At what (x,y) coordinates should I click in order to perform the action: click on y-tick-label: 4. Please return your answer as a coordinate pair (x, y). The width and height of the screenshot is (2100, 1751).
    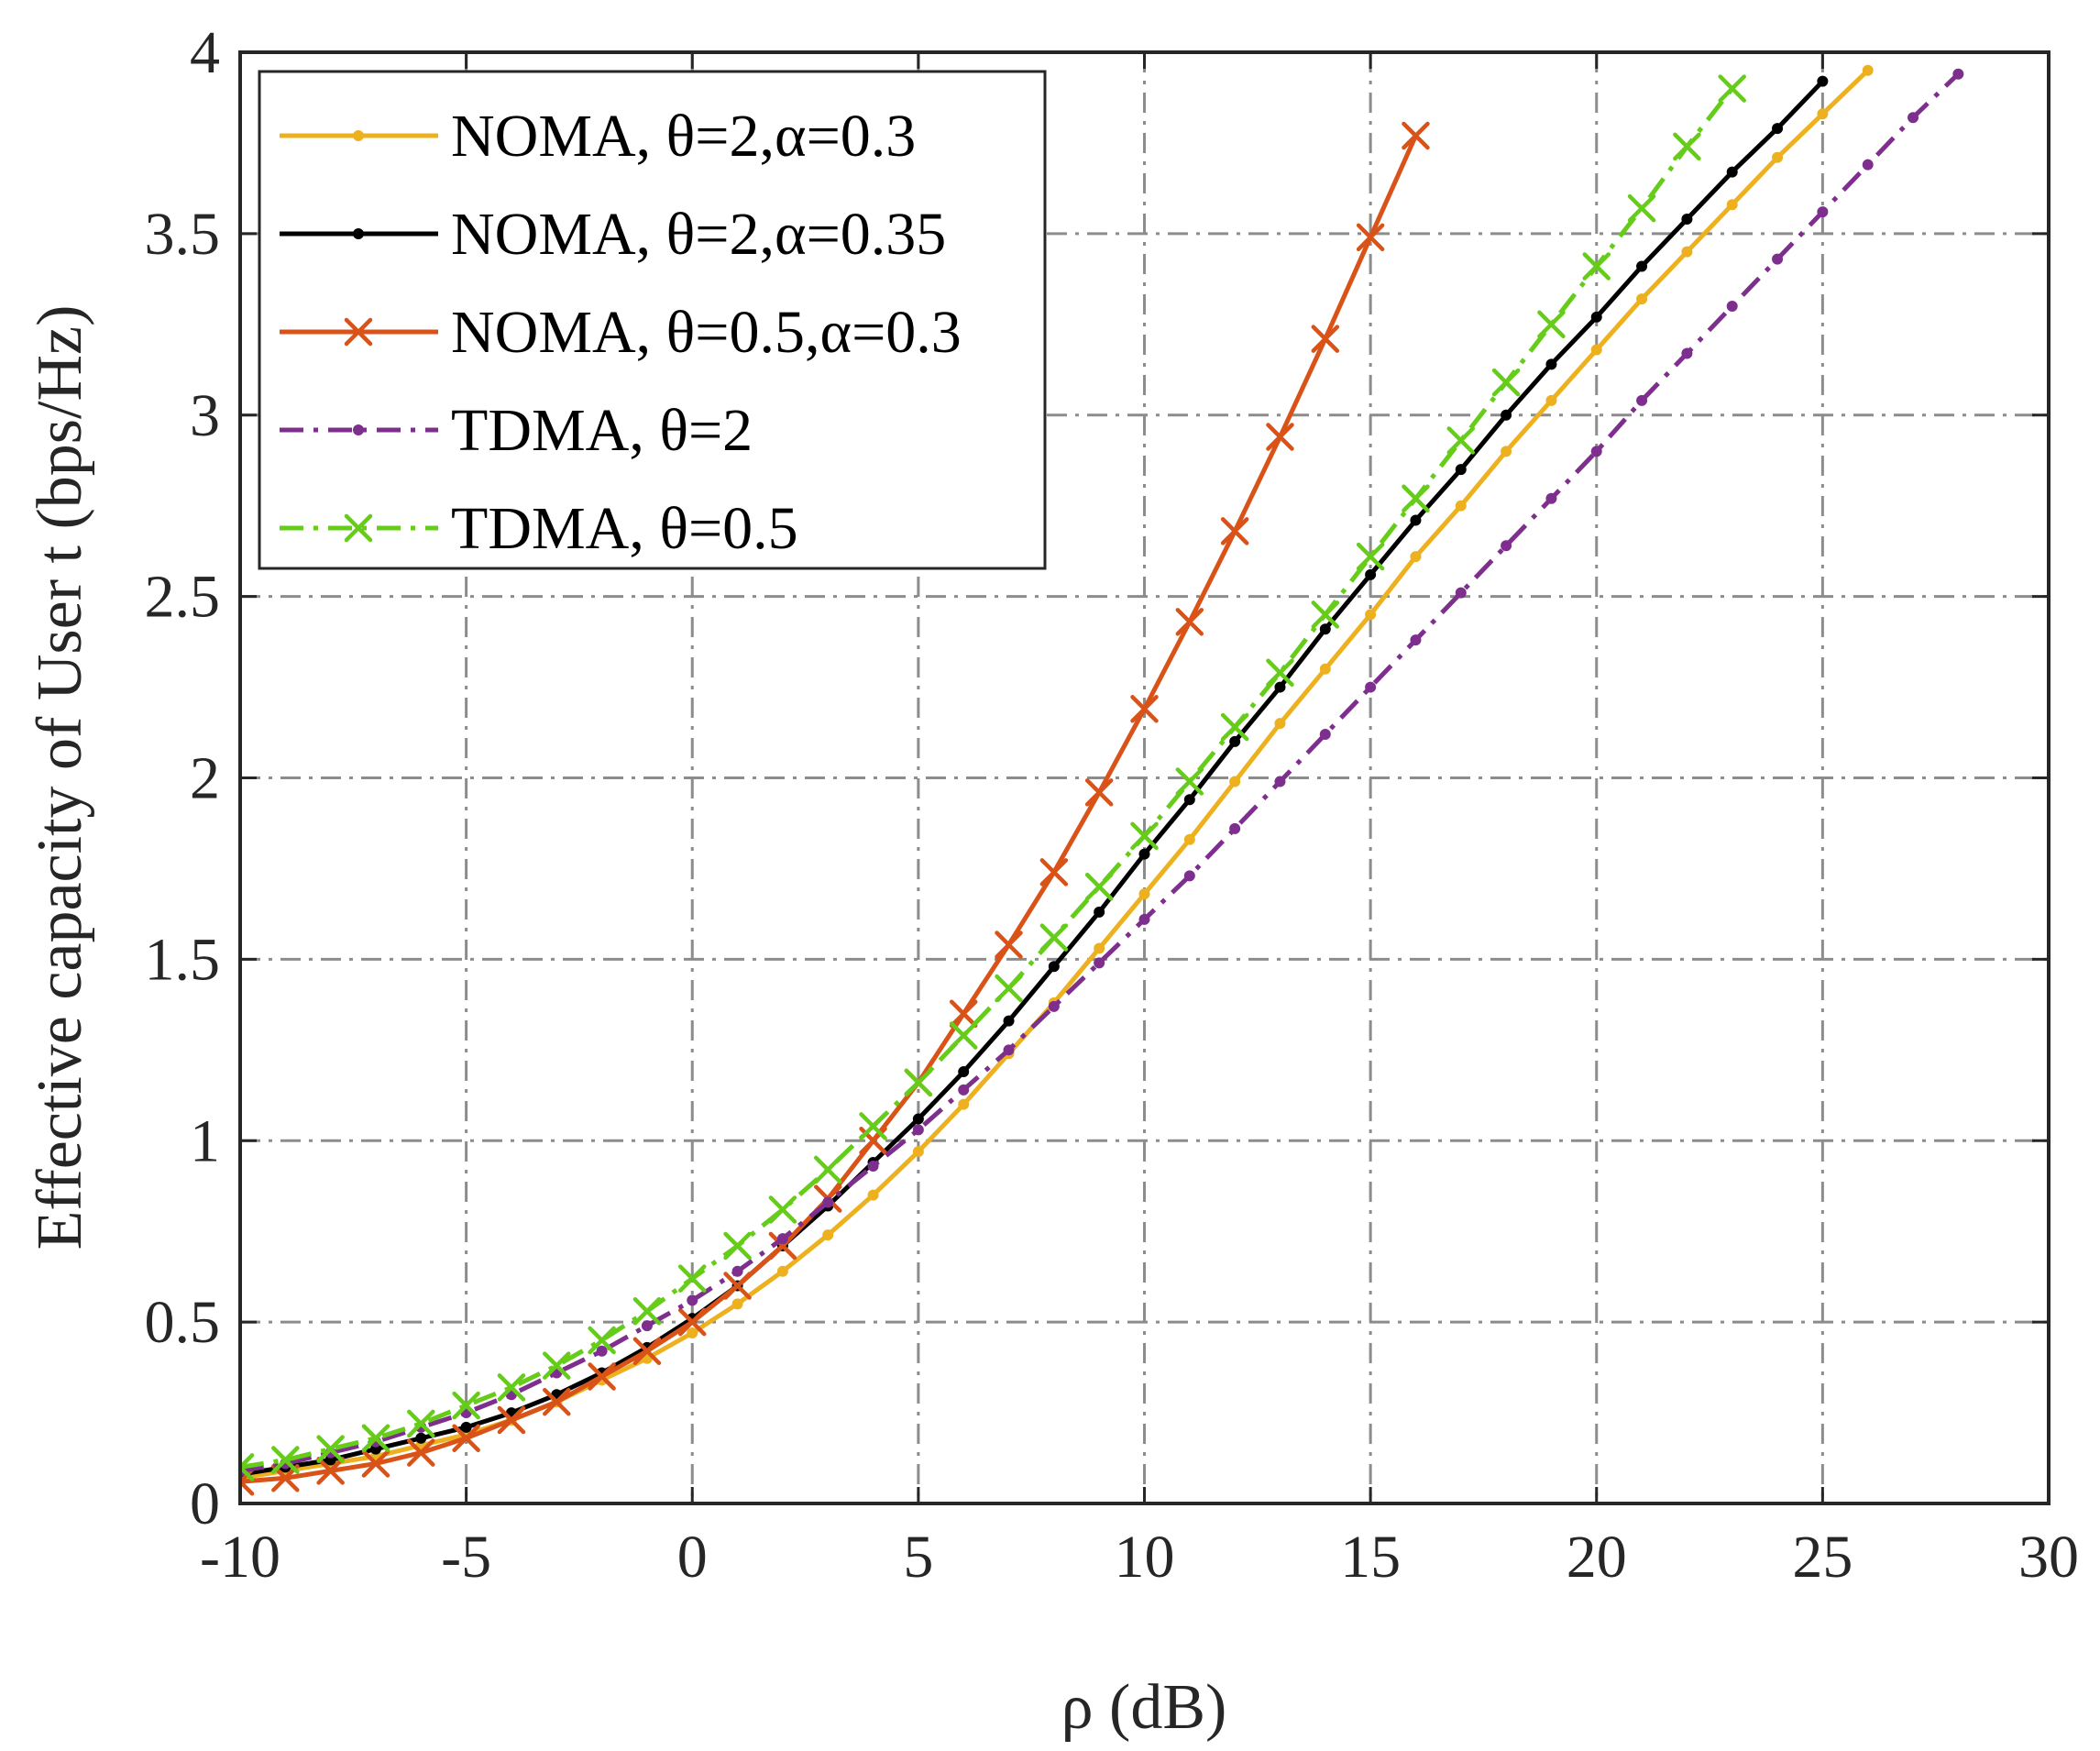
    Looking at the image, I should click on (205, 52).